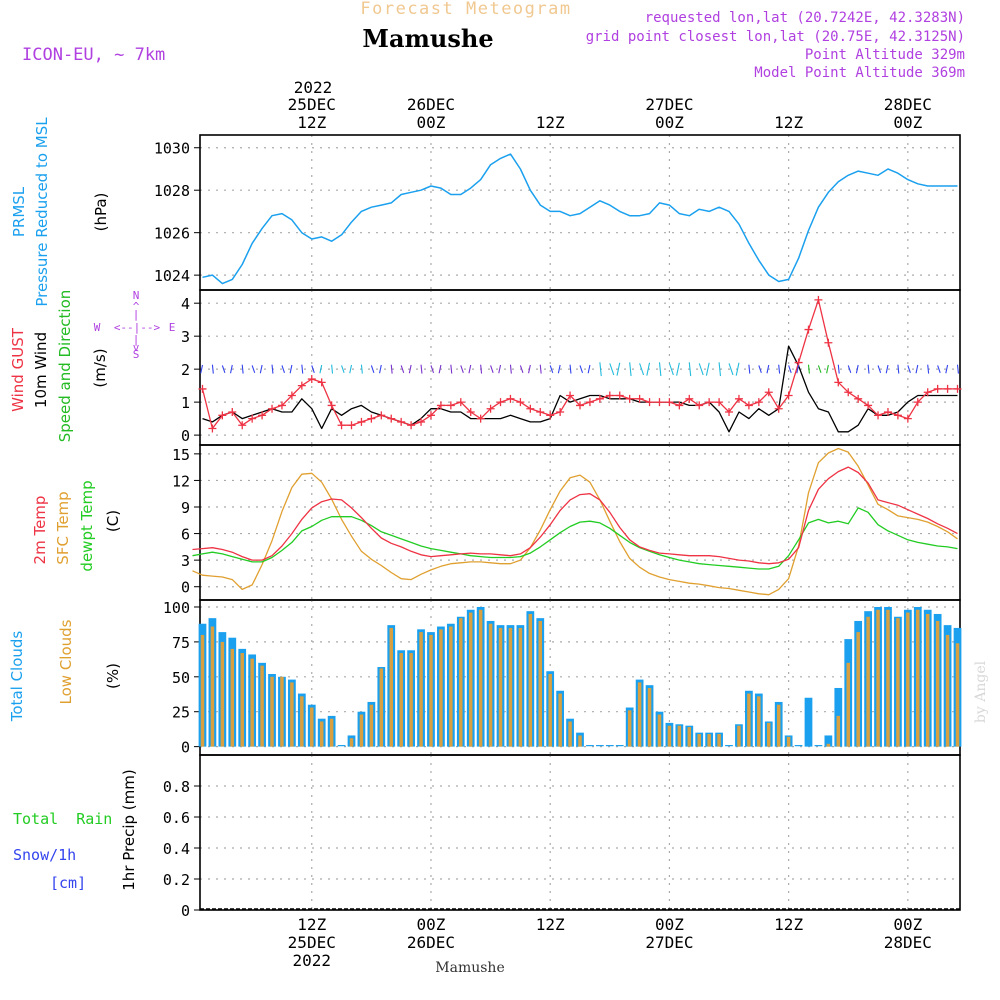 Image resolution: width=1000 pixels, height=1000 pixels. I want to click on precip-side-labels: Total Rain Snow/1h [cm] 1hr Precip (mm), so click(75, 830).